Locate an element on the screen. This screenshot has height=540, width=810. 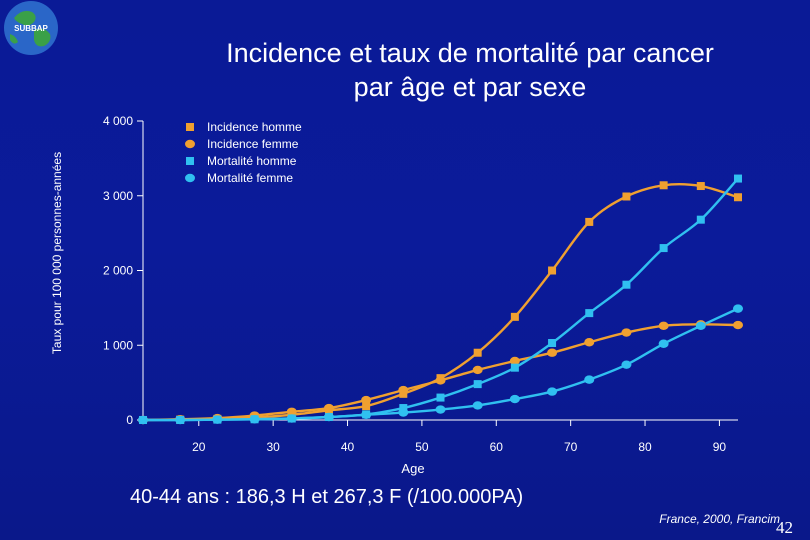
legend-label-1: Incidence femme is located at coordinates (253, 144).